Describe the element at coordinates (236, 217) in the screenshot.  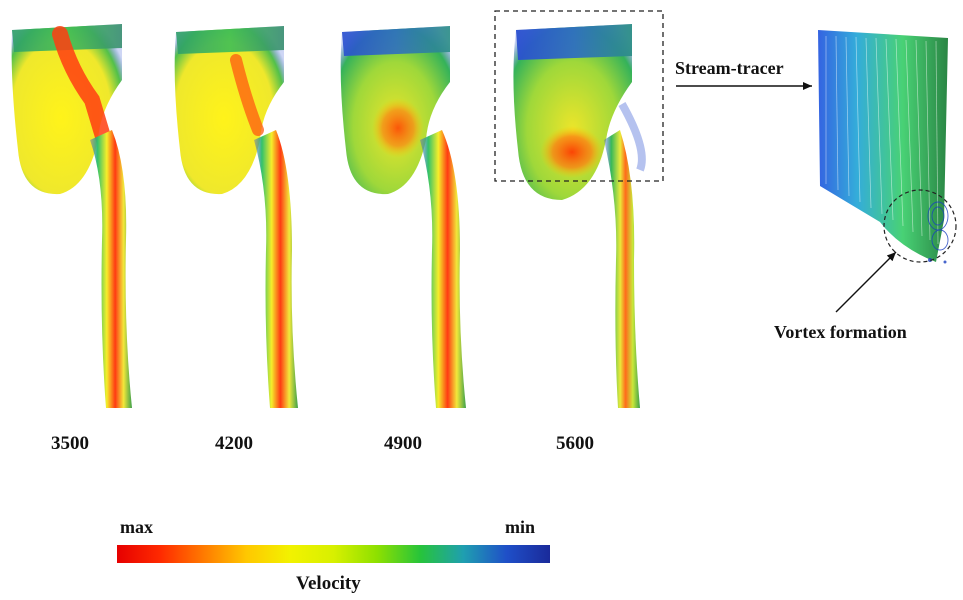
I see `sample-4200-plot` at that location.